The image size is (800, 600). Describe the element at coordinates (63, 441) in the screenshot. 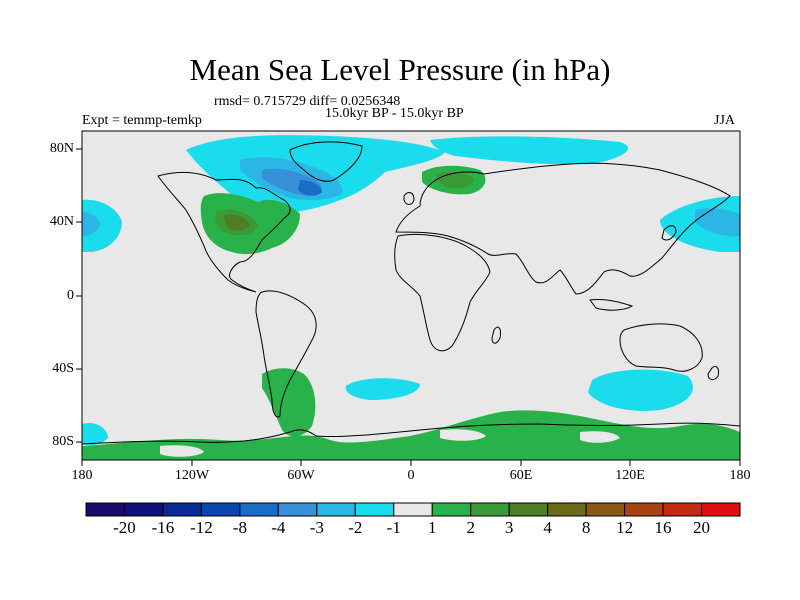

I see `lat-tick-label: 80S` at that location.